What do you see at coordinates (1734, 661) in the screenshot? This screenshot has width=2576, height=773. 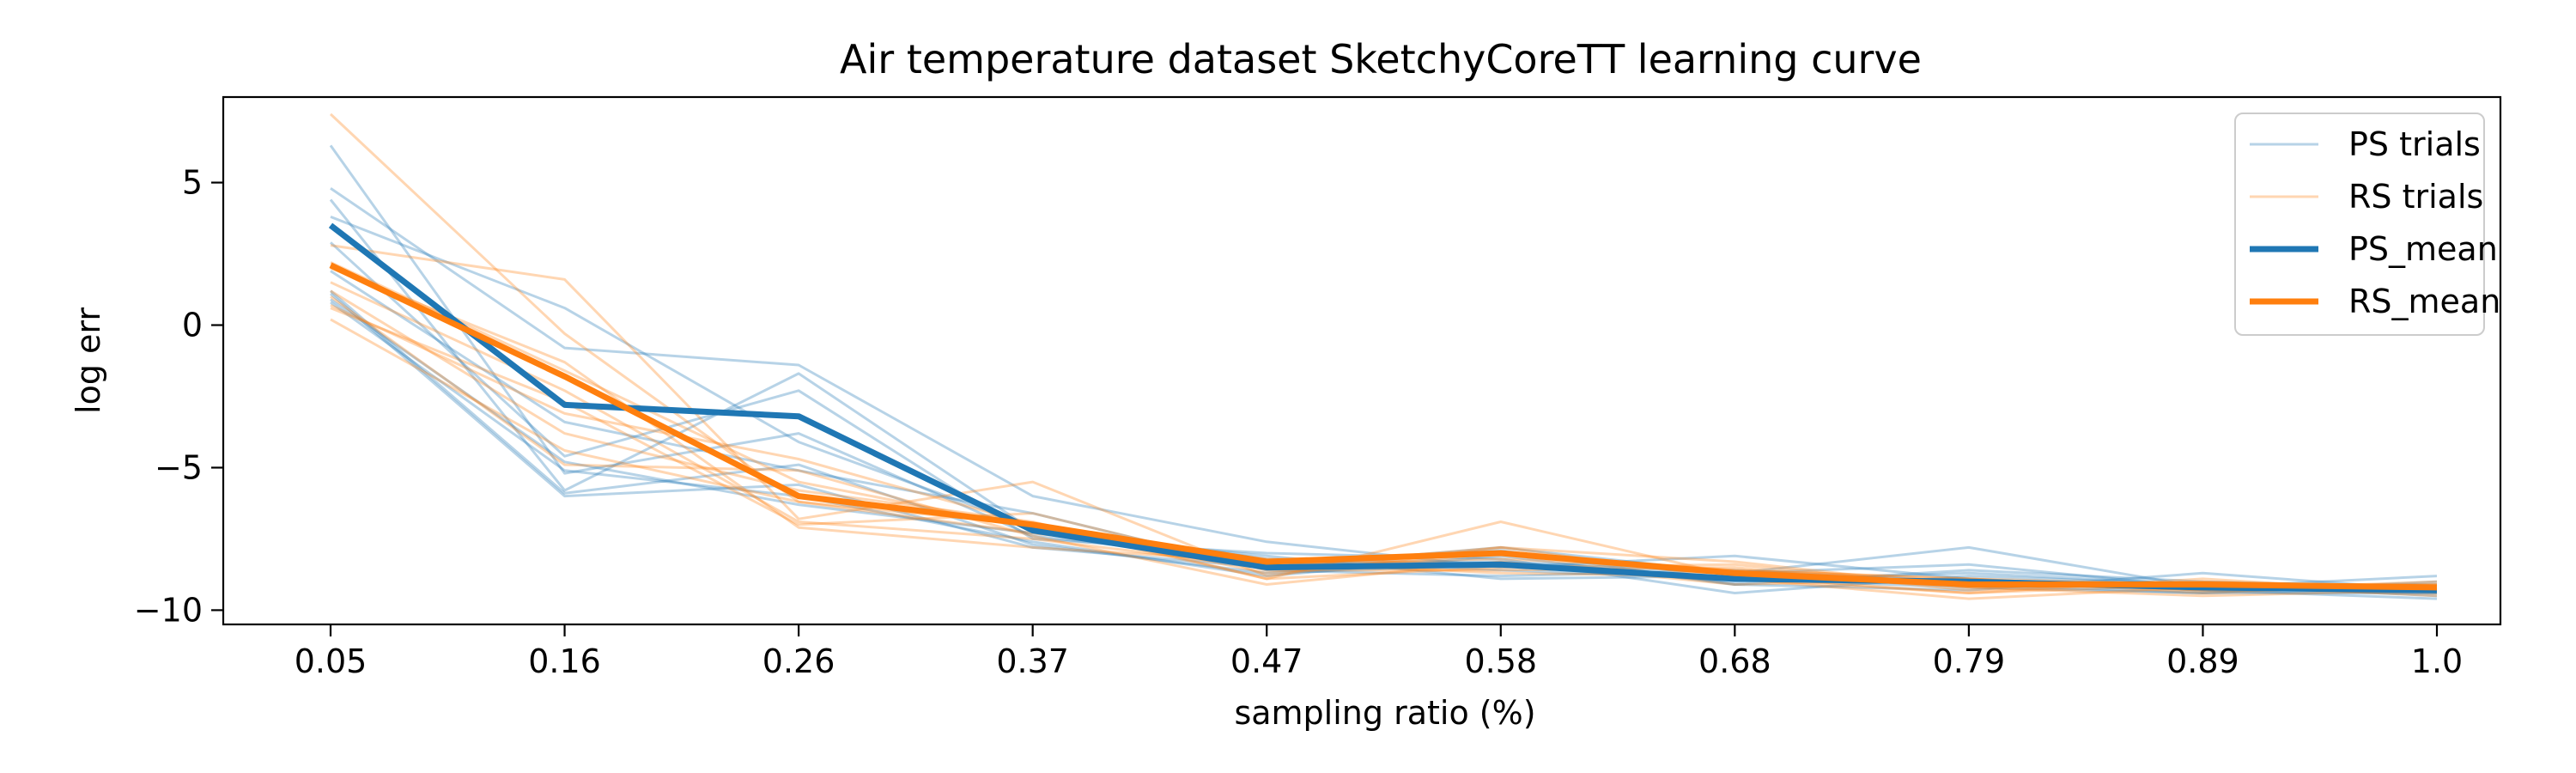 I see `x-tick-label: 0.68` at bounding box center [1734, 661].